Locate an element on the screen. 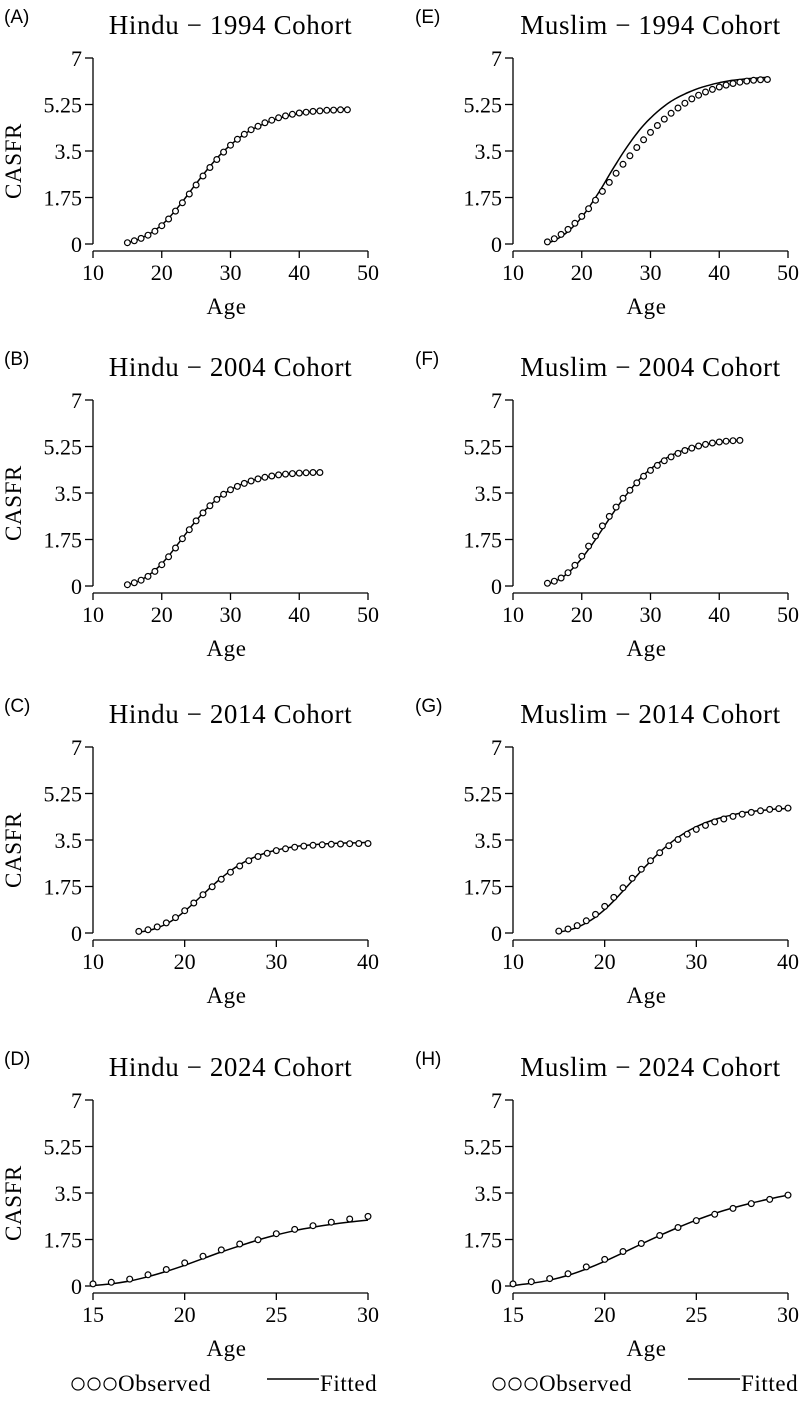 The width and height of the screenshot is (811, 1413). chart-title: Muslim − 1994 Cohort is located at coordinates (650, 25).